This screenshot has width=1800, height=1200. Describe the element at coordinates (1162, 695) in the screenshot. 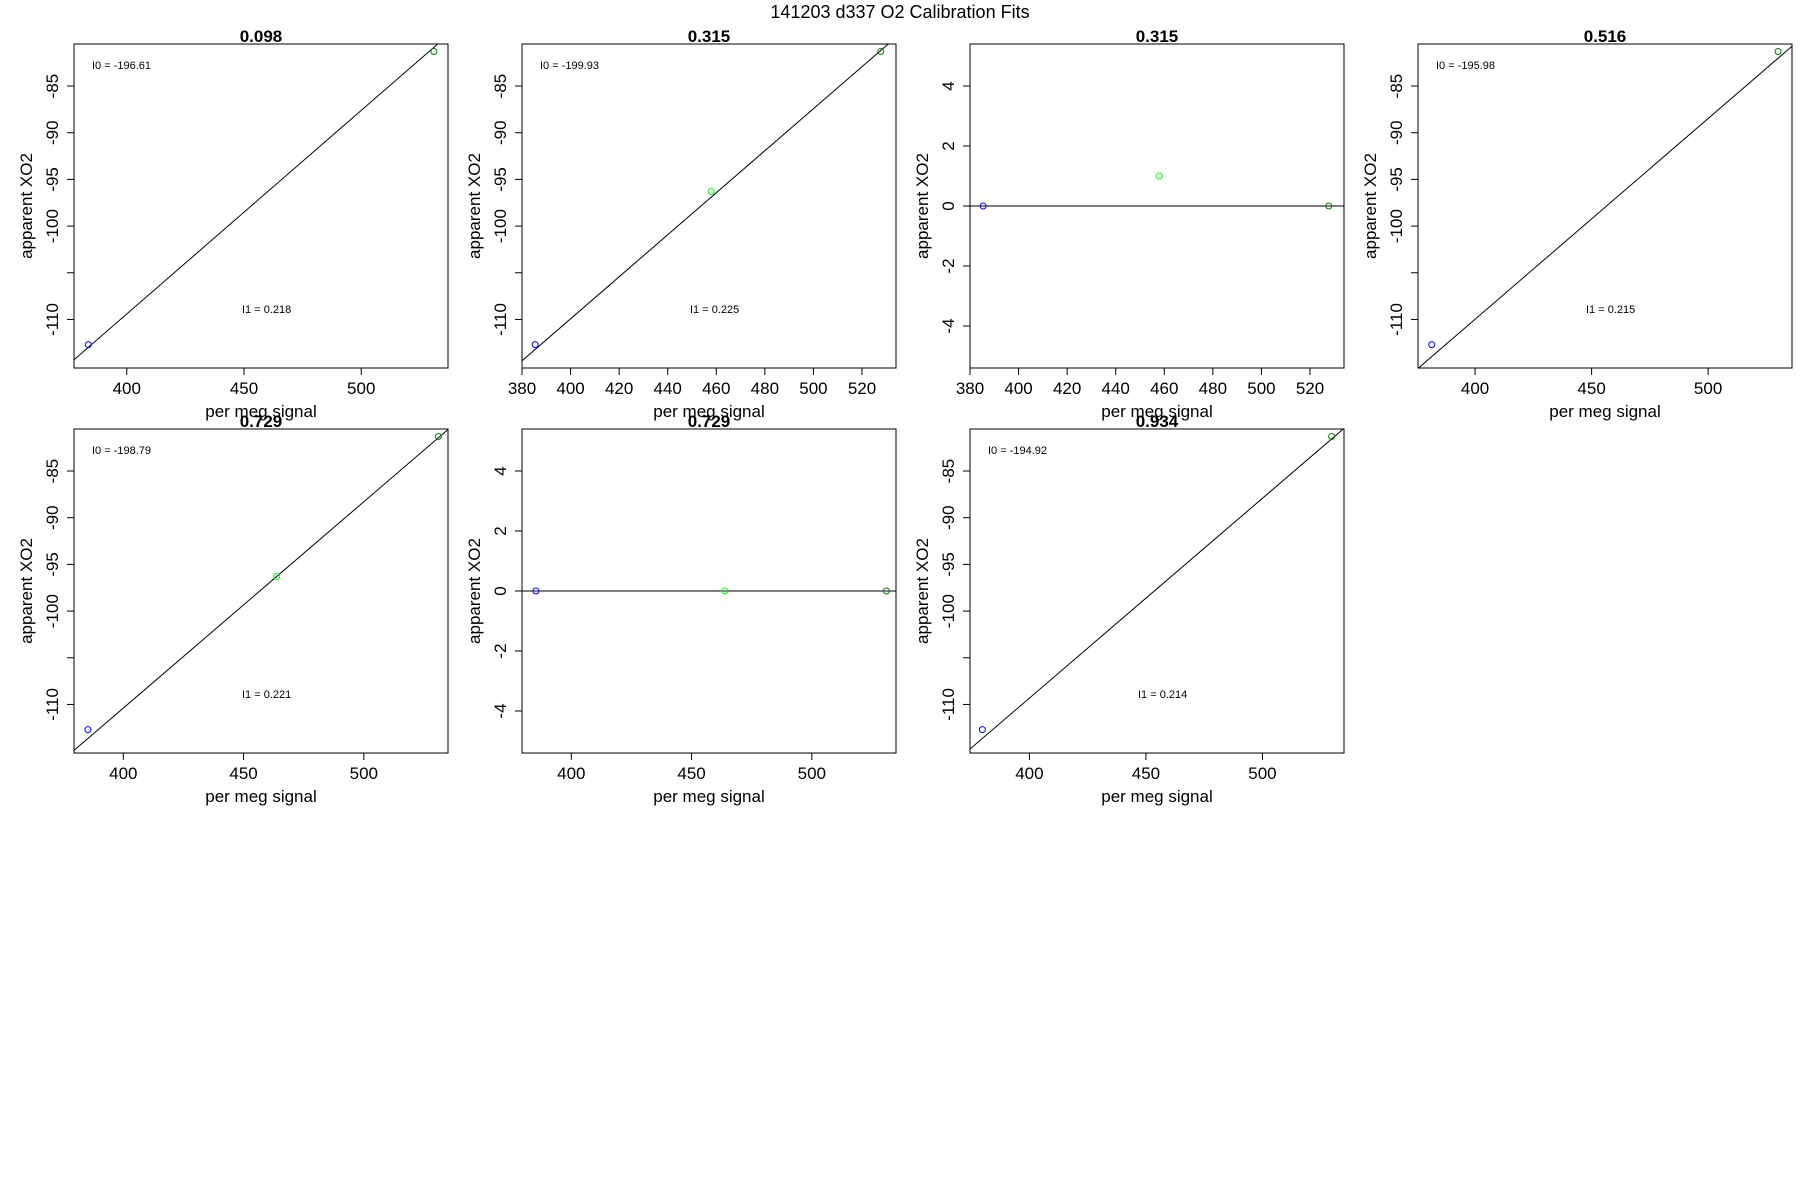

I see `slope-annotation: I1 = 0.214` at that location.